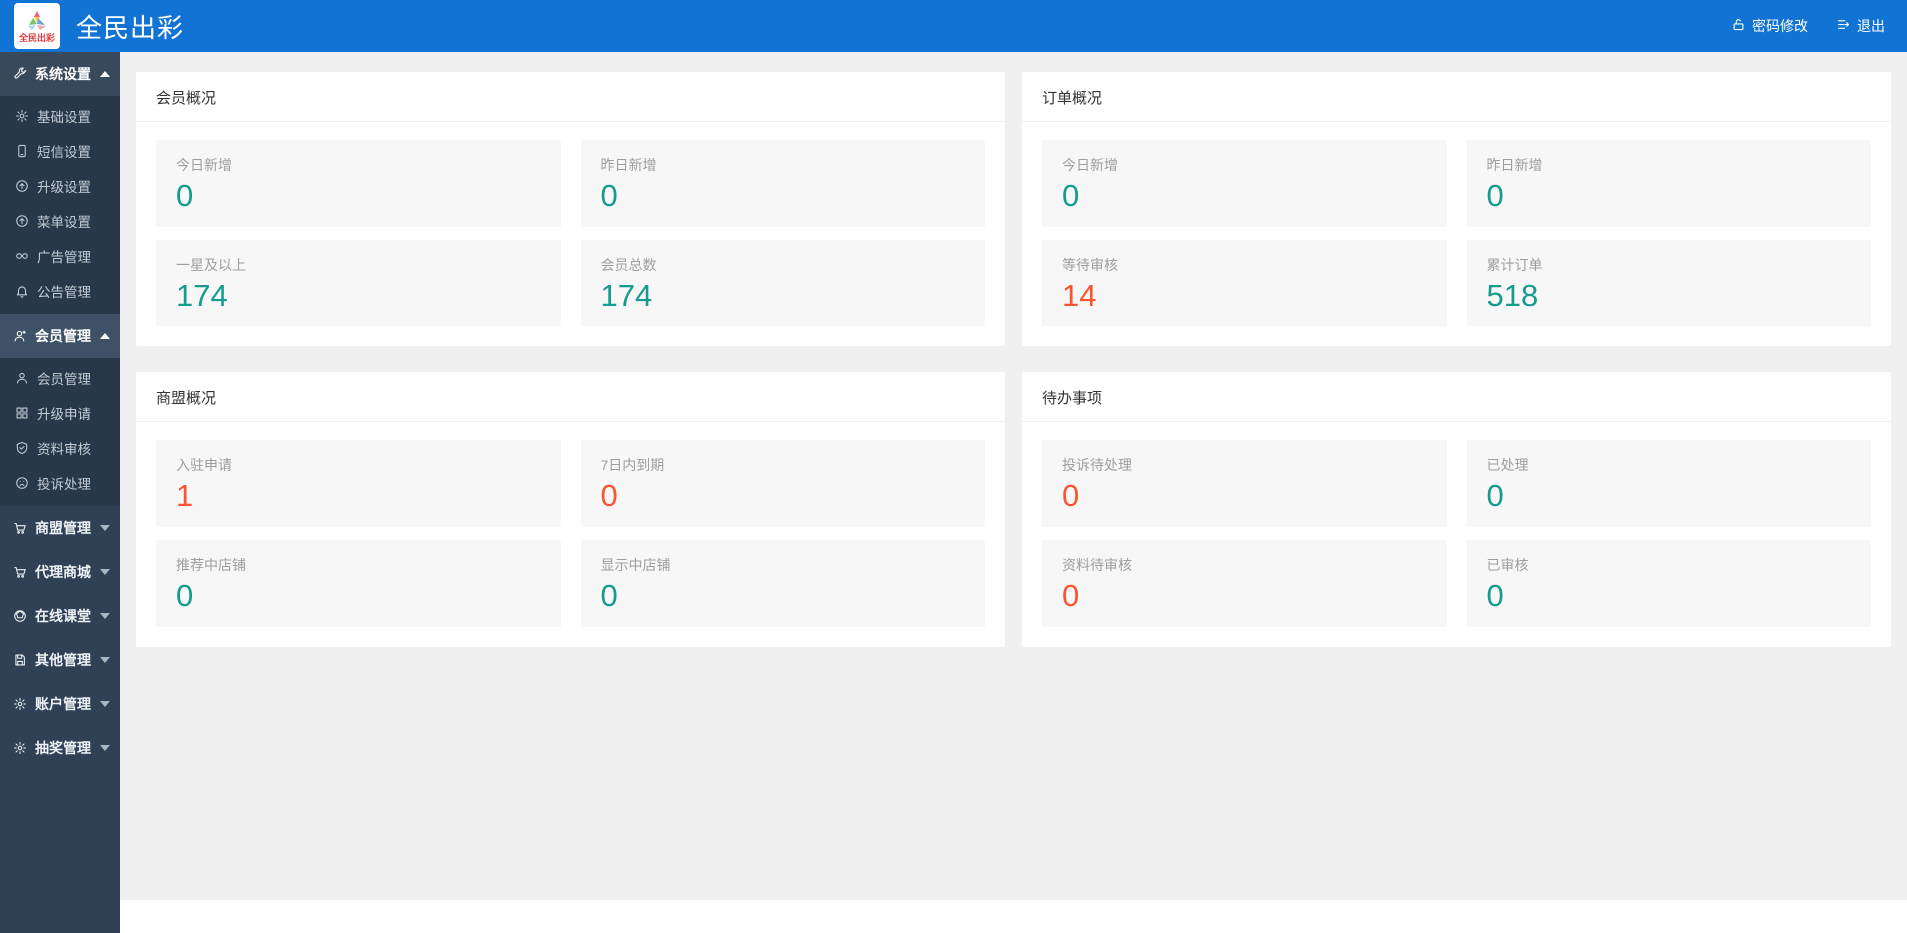 The image size is (1907, 933). I want to click on sidebar-group-other-management: 其他管理, so click(60, 660).